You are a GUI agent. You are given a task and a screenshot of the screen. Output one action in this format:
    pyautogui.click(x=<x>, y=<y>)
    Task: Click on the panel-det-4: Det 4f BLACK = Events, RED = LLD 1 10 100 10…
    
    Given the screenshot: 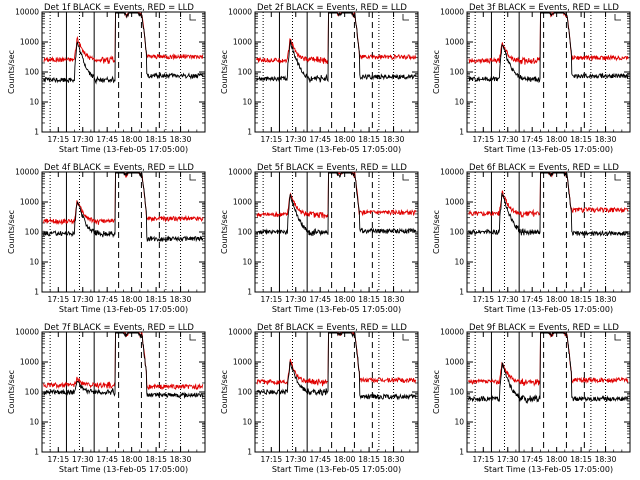 What is the action you would take?
    pyautogui.click(x=106, y=238)
    